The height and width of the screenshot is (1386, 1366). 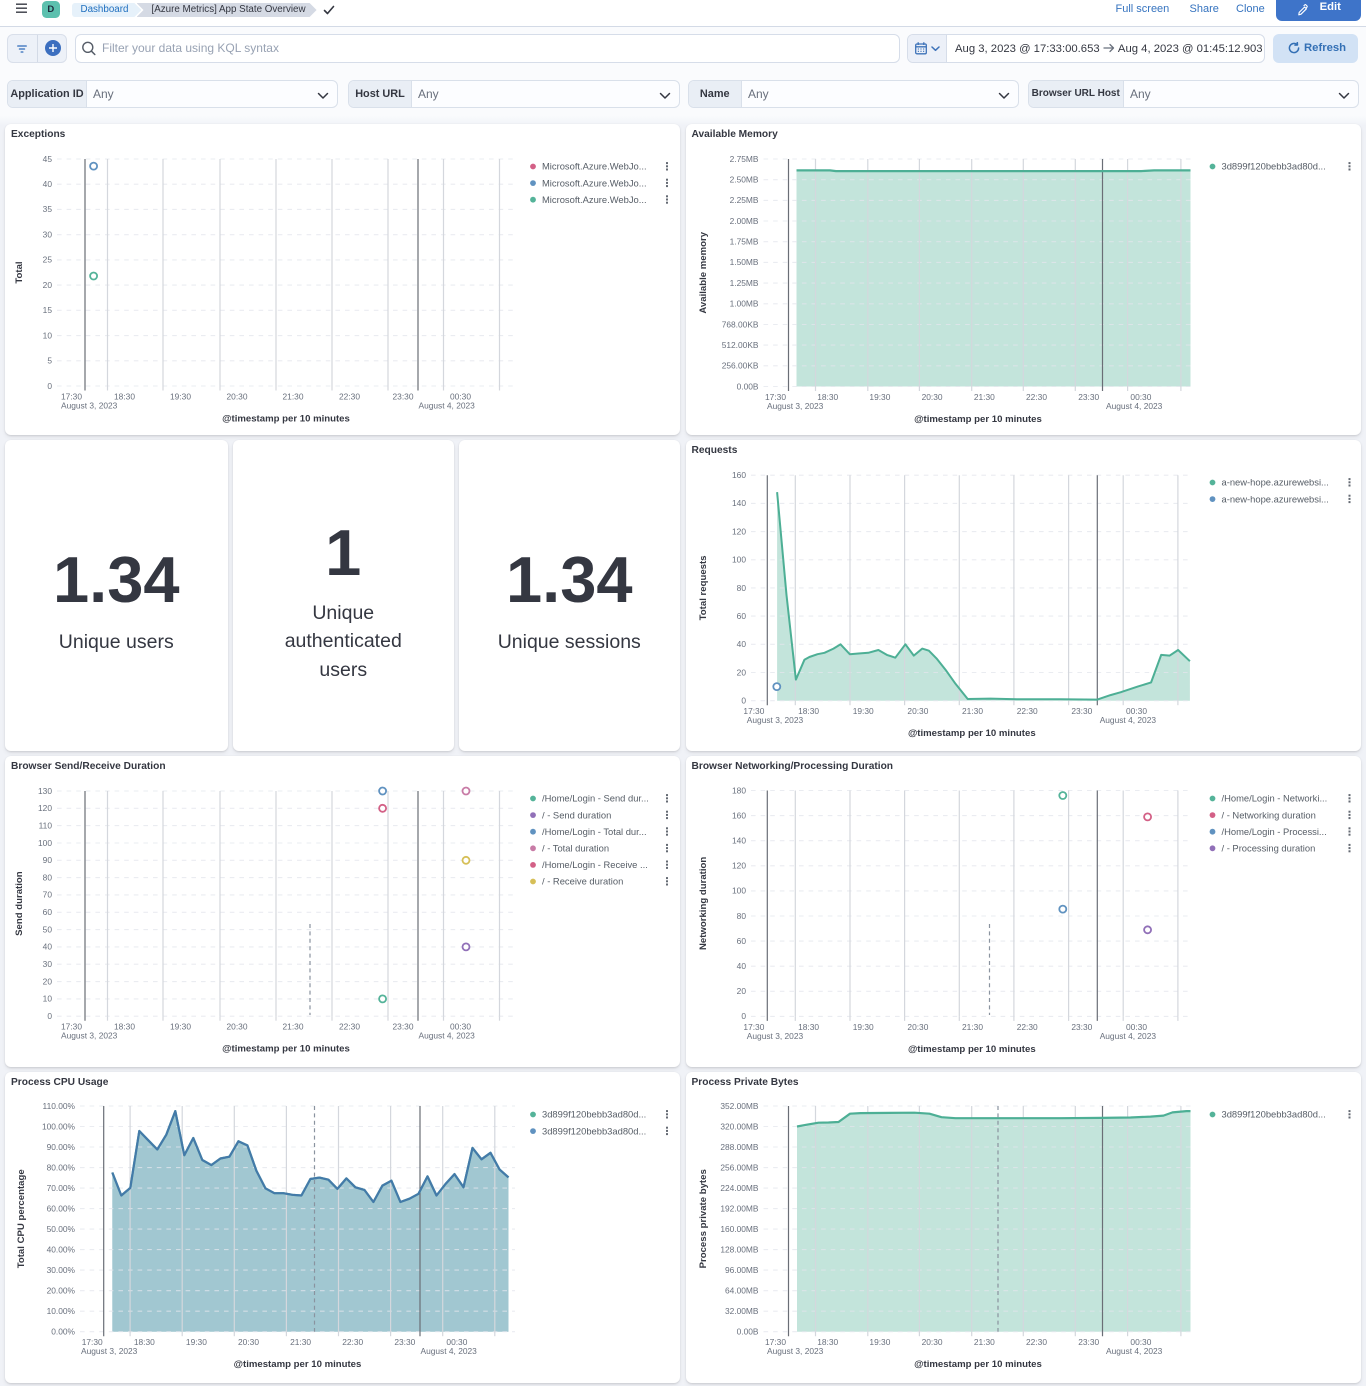 I want to click on svg-text: 288.00MB, so click(x=739, y=1147).